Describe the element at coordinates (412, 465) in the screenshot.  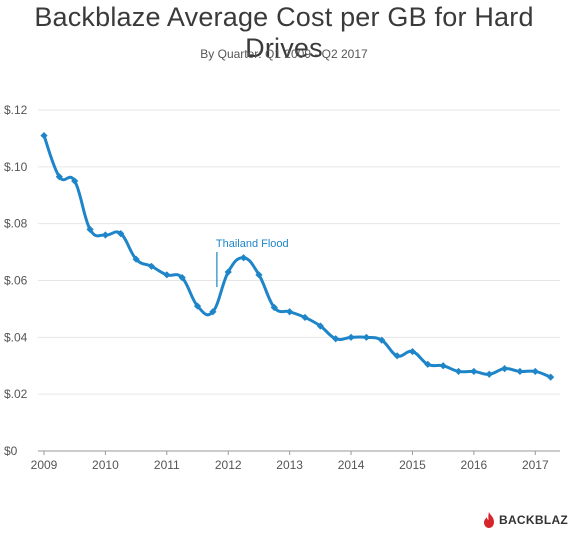
I see `x-tick-label: 2015` at that location.